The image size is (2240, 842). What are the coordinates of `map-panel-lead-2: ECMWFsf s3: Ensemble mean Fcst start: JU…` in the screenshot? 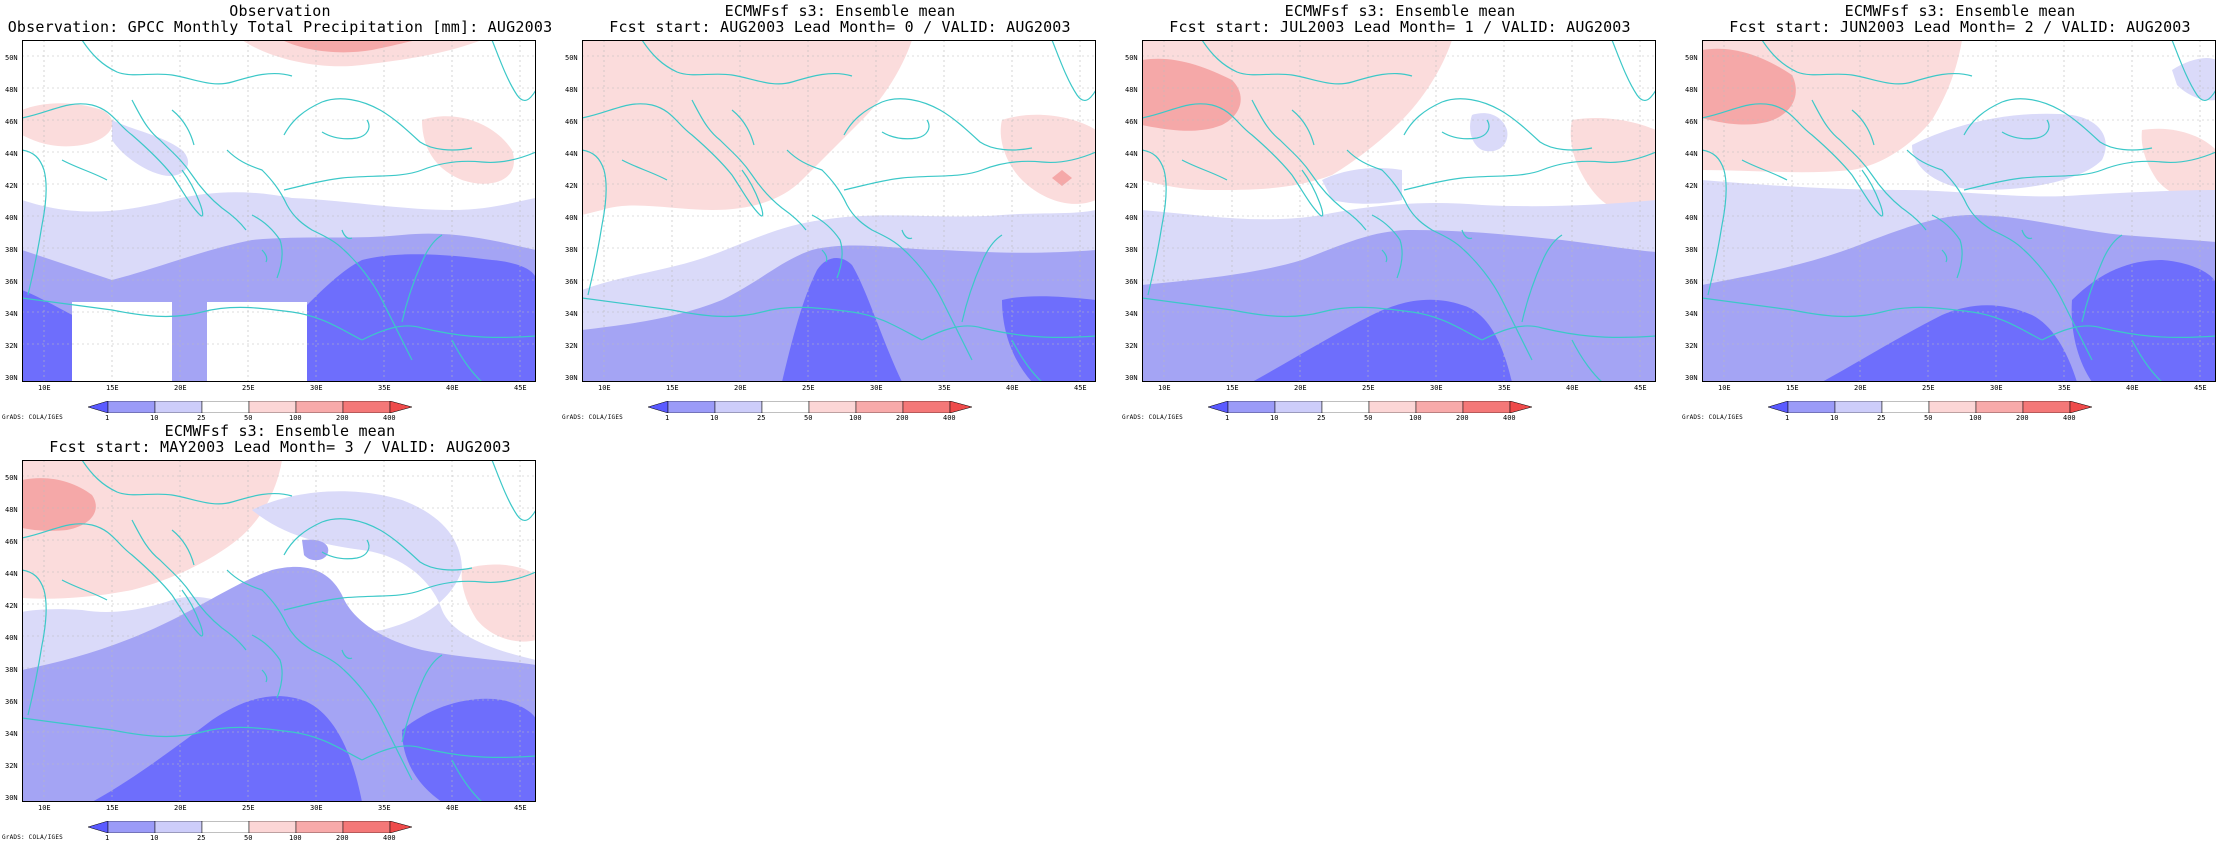 It's located at (1960, 211).